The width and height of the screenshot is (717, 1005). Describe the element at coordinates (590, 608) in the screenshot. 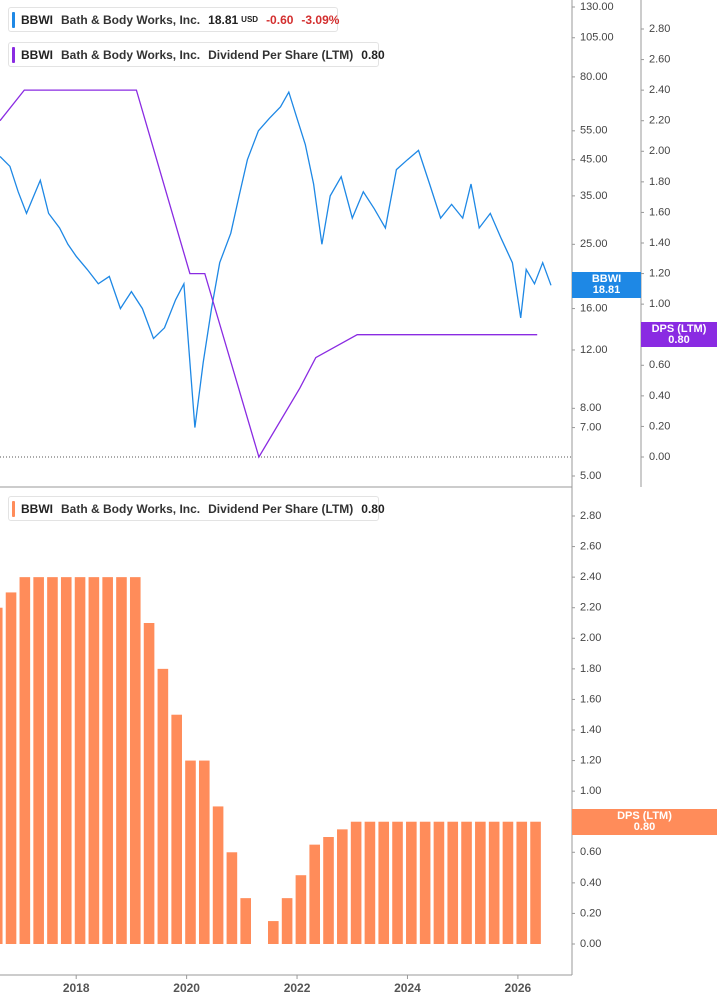

I see `y-tick-label: 2.20` at that location.